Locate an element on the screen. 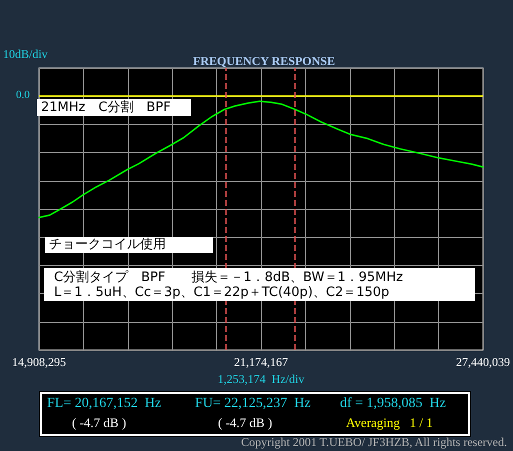 This screenshot has height=451, width=513. text: C分割タイプ BPF 損失＝－1．8dB、BW＝1．95MHz is located at coordinates (228, 277).